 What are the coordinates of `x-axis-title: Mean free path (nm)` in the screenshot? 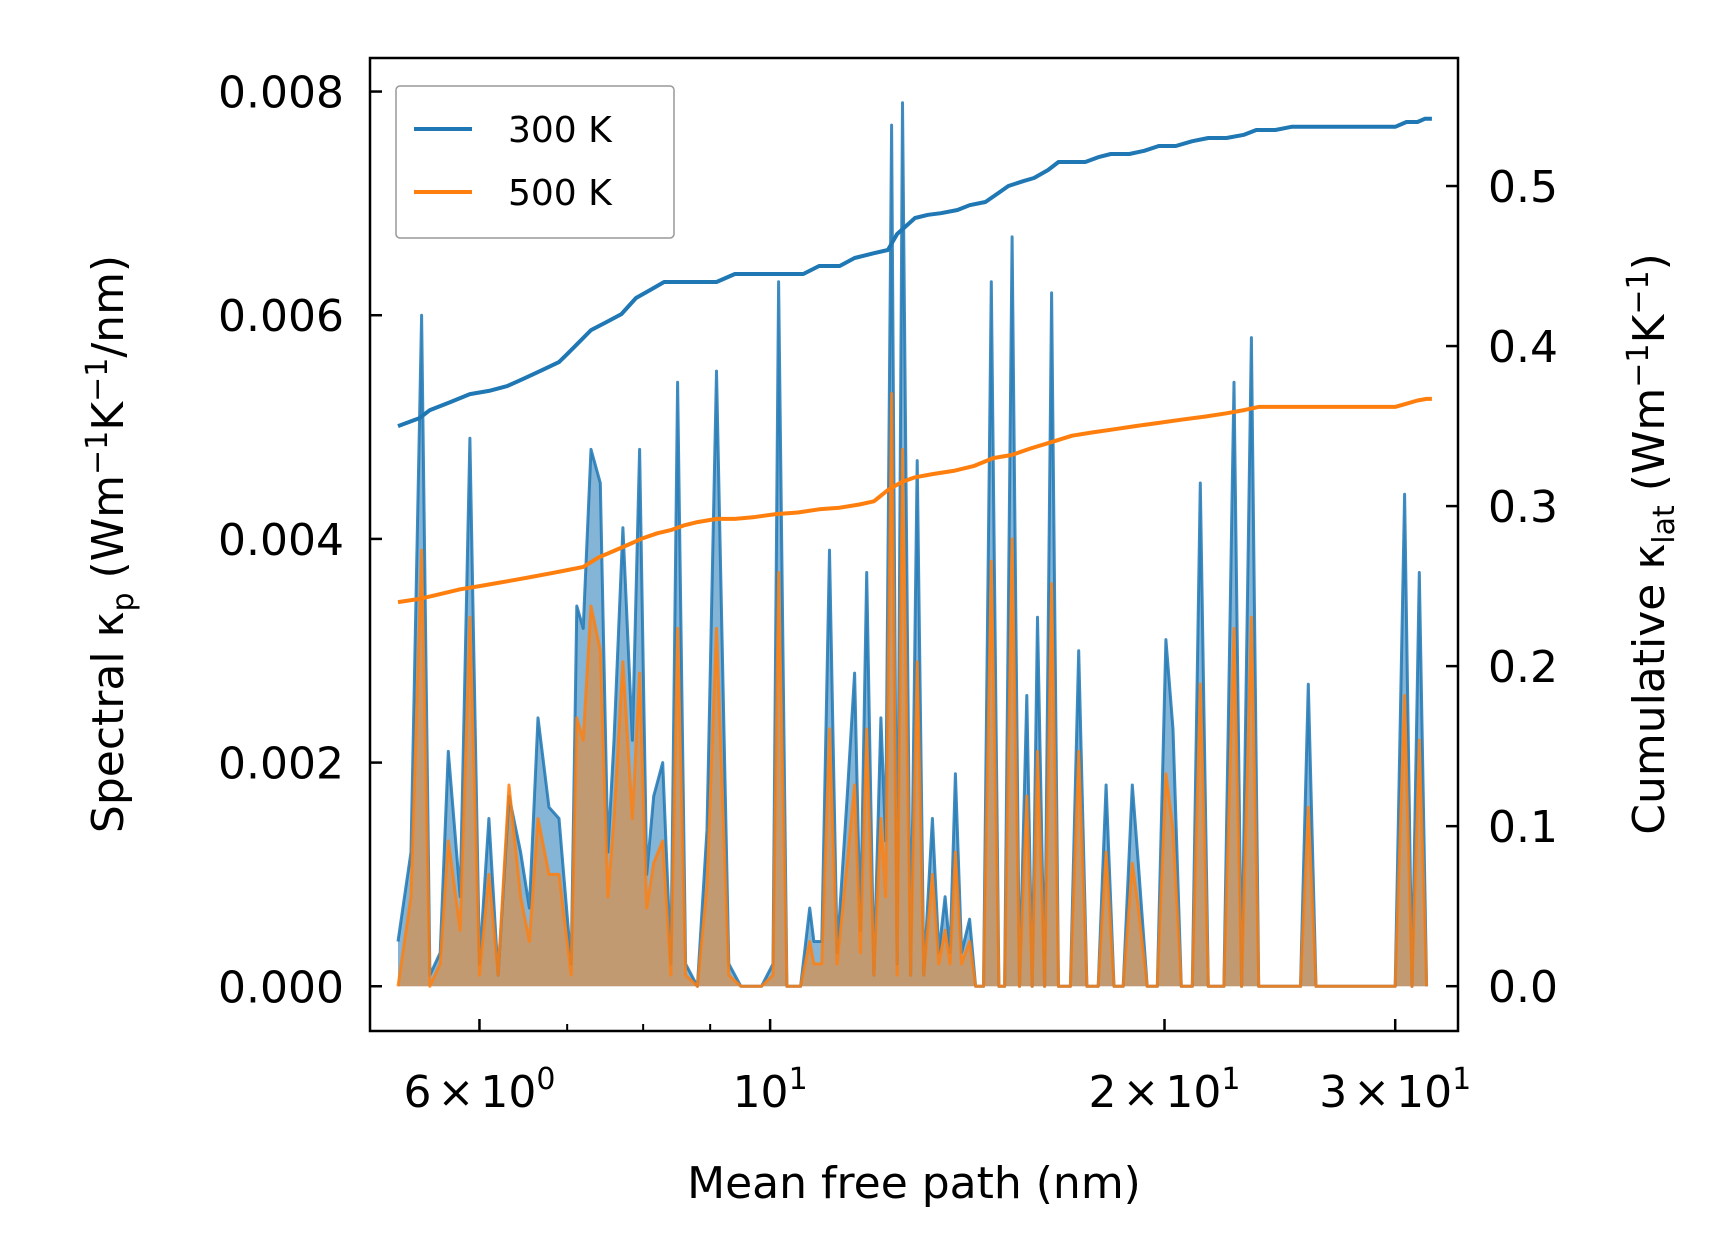 It's located at (914, 1183).